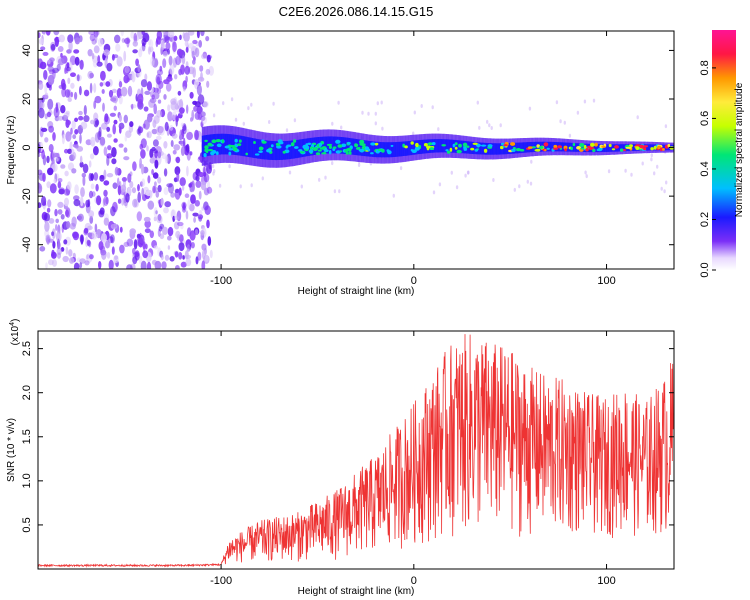 Image resolution: width=750 pixels, height=600 pixels. What do you see at coordinates (606, 281) in the screenshot?
I see `spectrogram-x-tick-label: 100` at bounding box center [606, 281].